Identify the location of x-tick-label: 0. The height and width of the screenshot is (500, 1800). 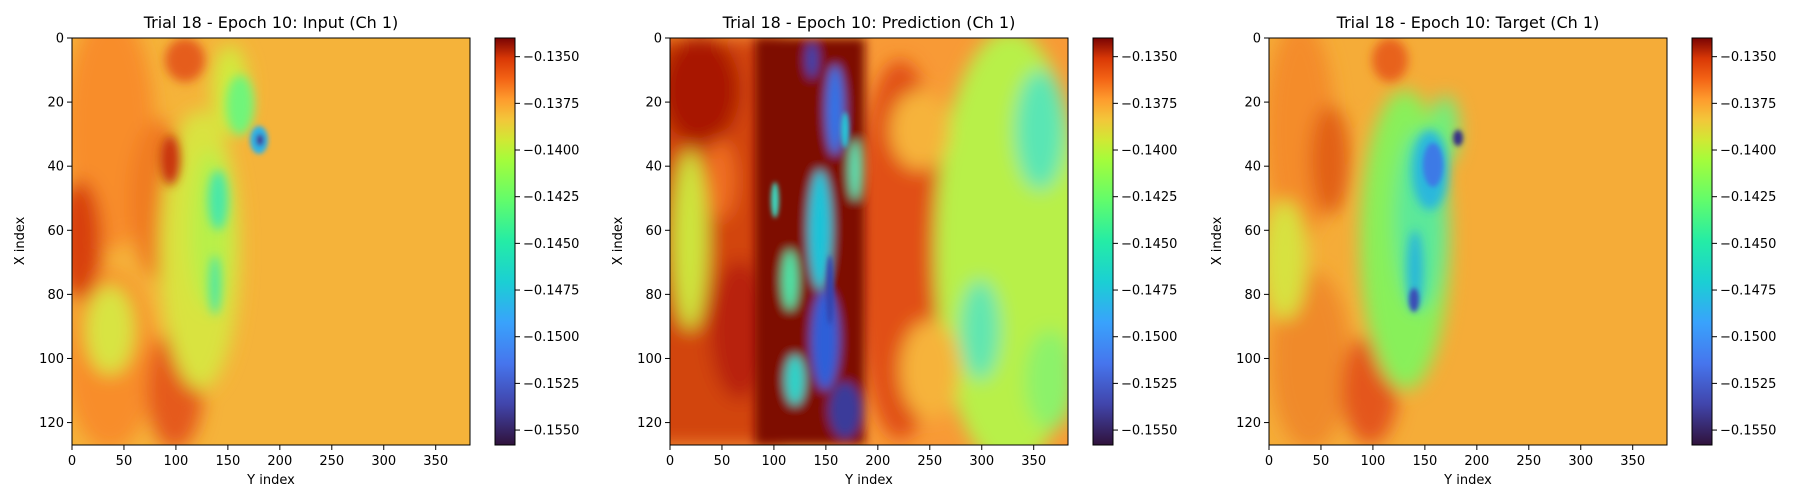
(1269, 461).